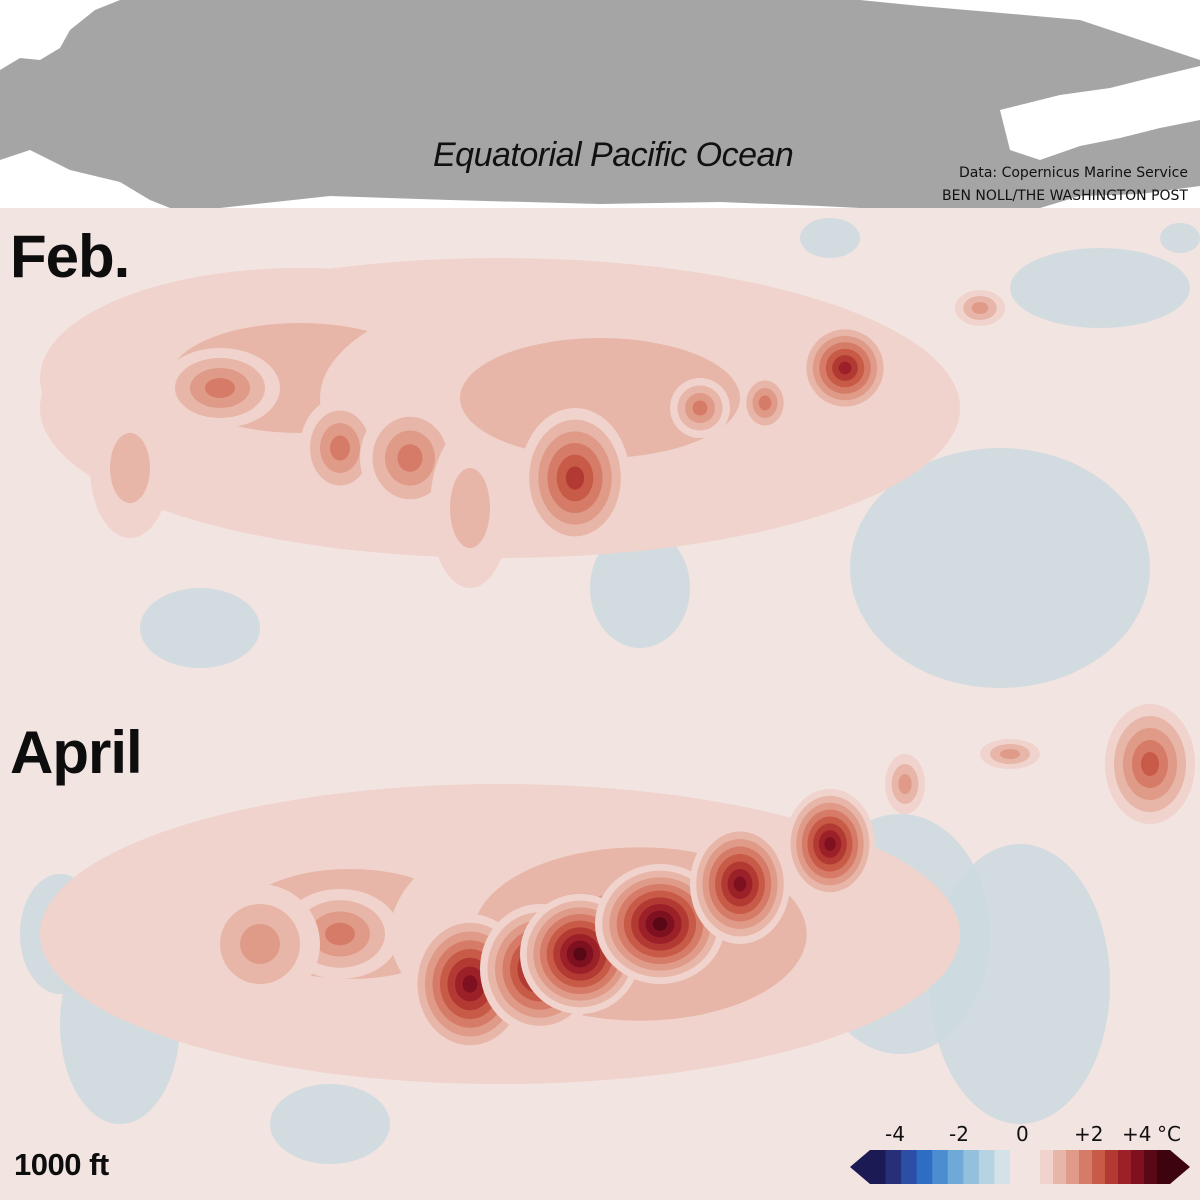 The image size is (1200, 1200). What do you see at coordinates (1100, 113) in the screenshot?
I see `map-sea-east-coast` at bounding box center [1100, 113].